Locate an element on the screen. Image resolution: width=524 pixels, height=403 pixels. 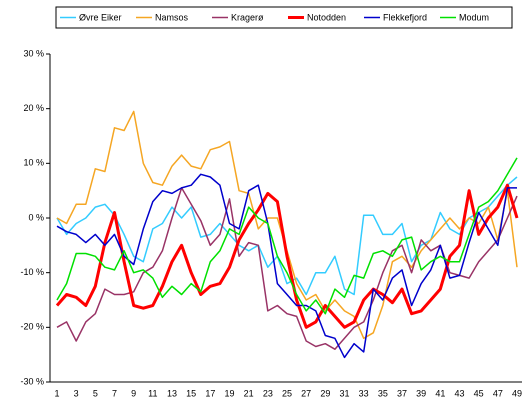
x-tick-label: 23 is located at coordinates (268, 393).